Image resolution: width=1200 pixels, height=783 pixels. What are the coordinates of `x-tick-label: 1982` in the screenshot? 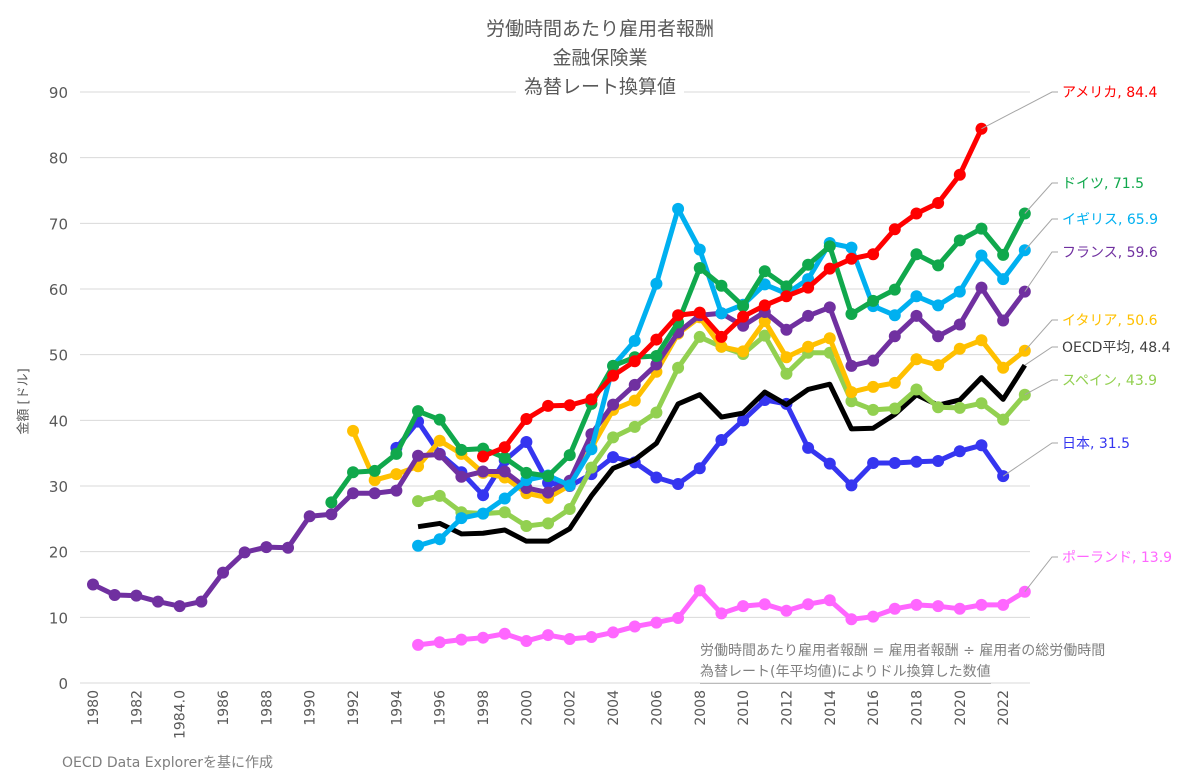 It's located at (137, 708).